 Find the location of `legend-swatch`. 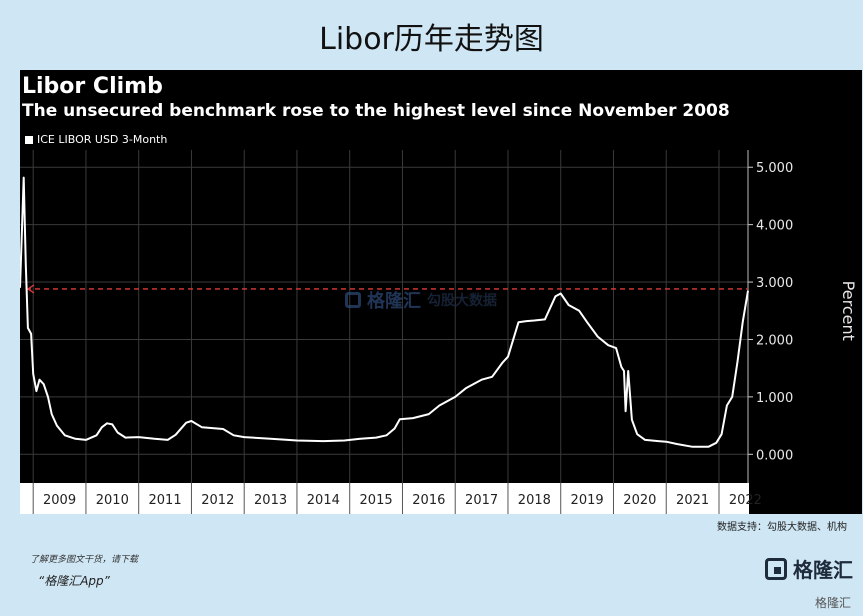

legend-swatch is located at coordinates (29, 139).